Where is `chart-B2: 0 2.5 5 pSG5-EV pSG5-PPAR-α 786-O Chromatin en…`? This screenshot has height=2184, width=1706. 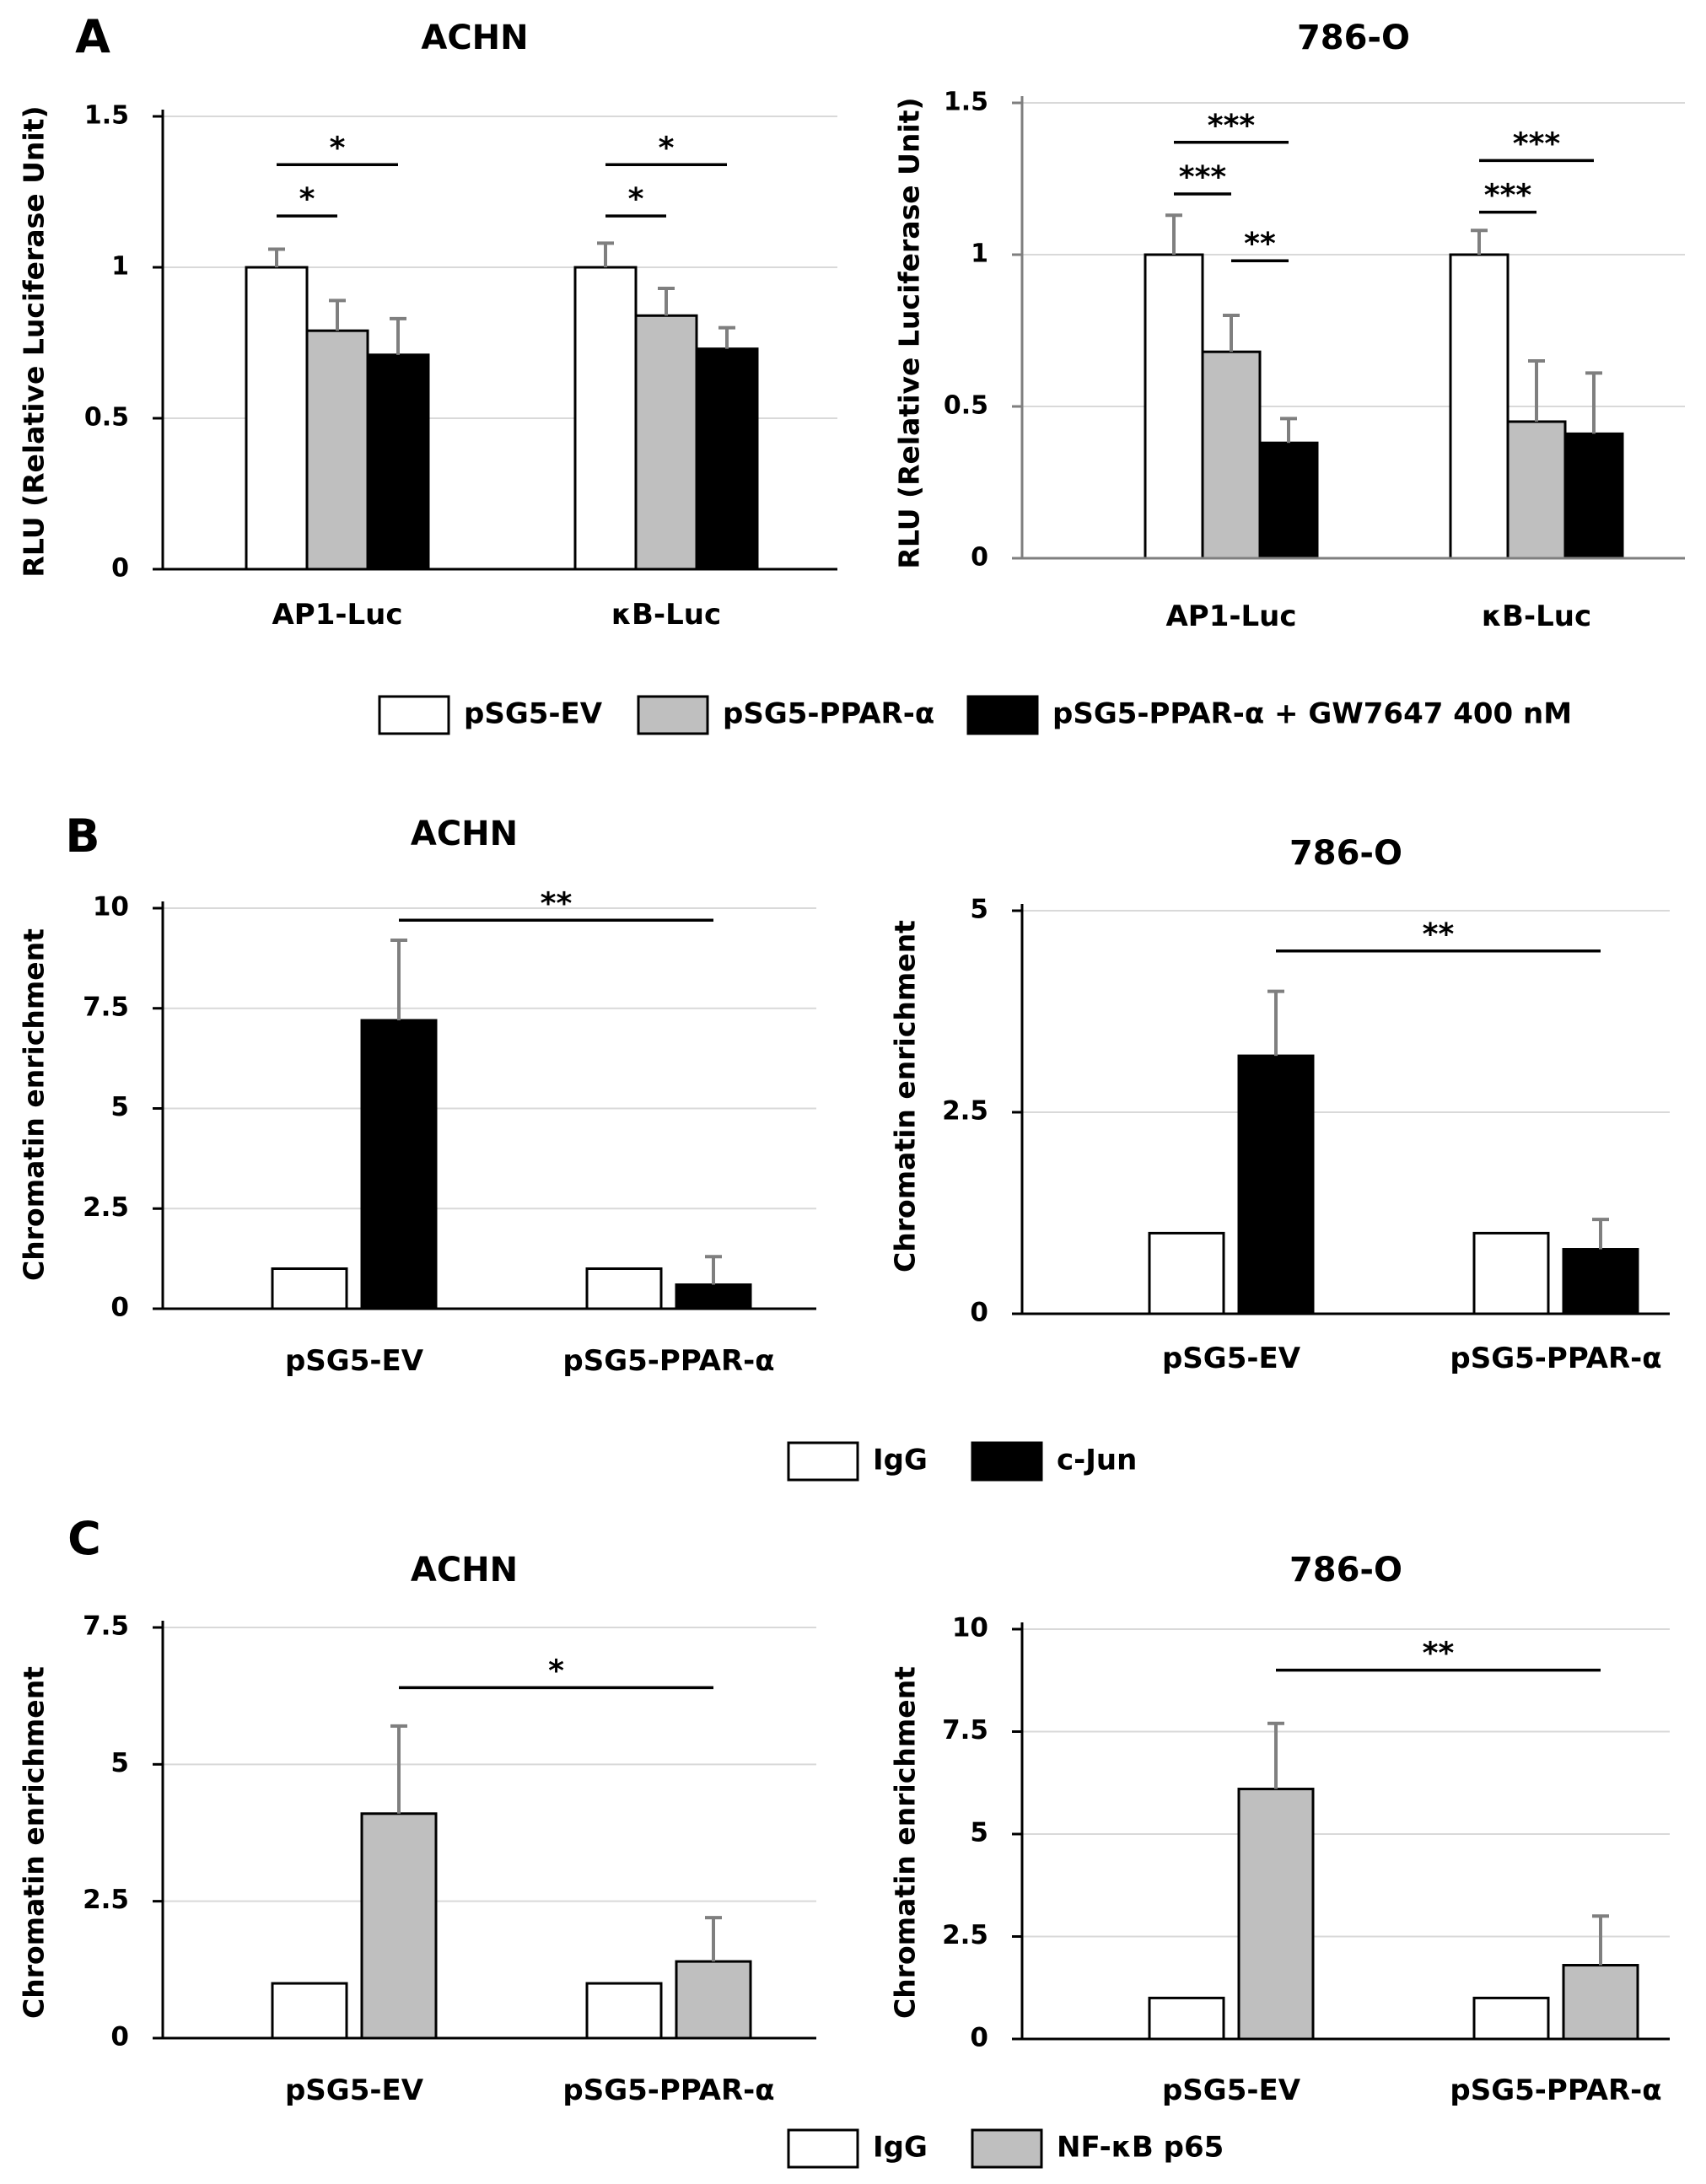 chart-B2: 0 2.5 5 pSG5-EV pSG5-PPAR-α 786-O Chromatin en… is located at coordinates (1279, 1105).